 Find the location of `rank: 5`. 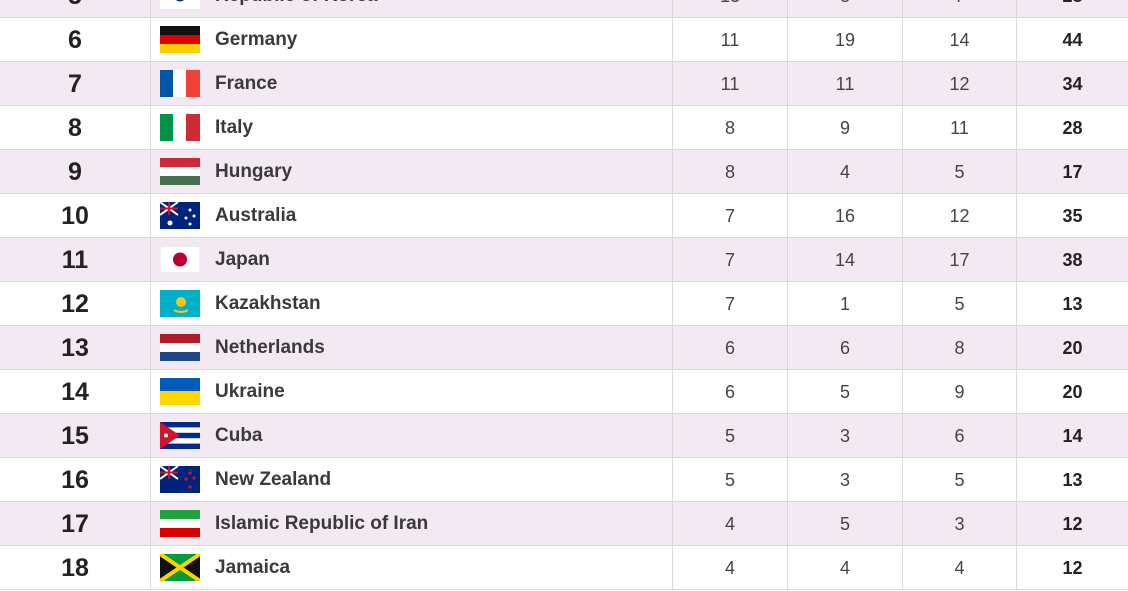

rank: 5 is located at coordinates (75, 9).